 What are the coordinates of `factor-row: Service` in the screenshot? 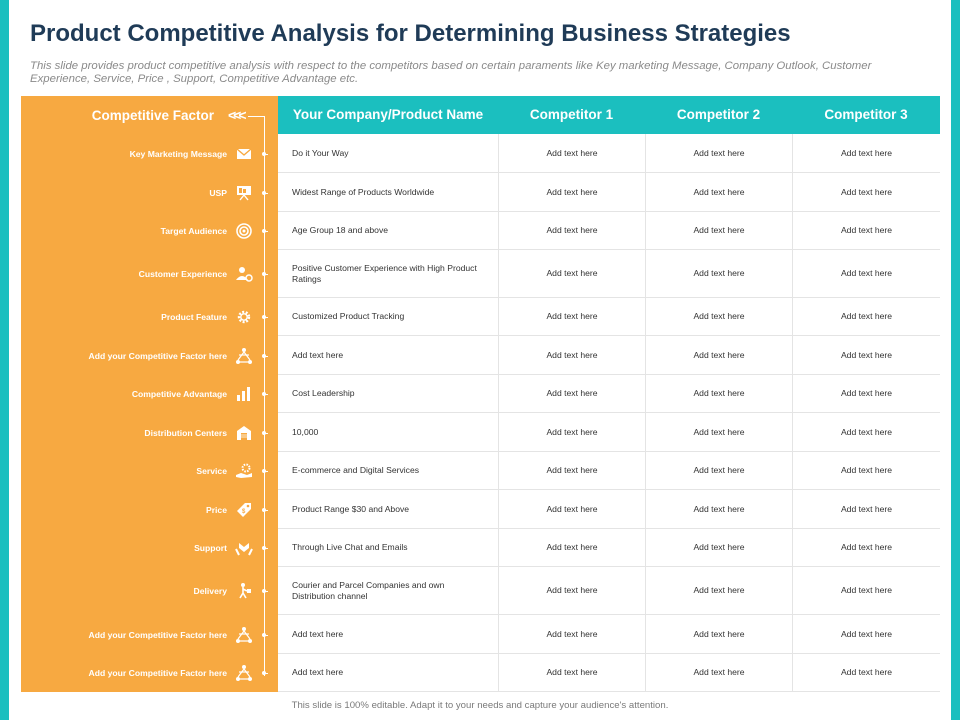 It's located at (149, 471).